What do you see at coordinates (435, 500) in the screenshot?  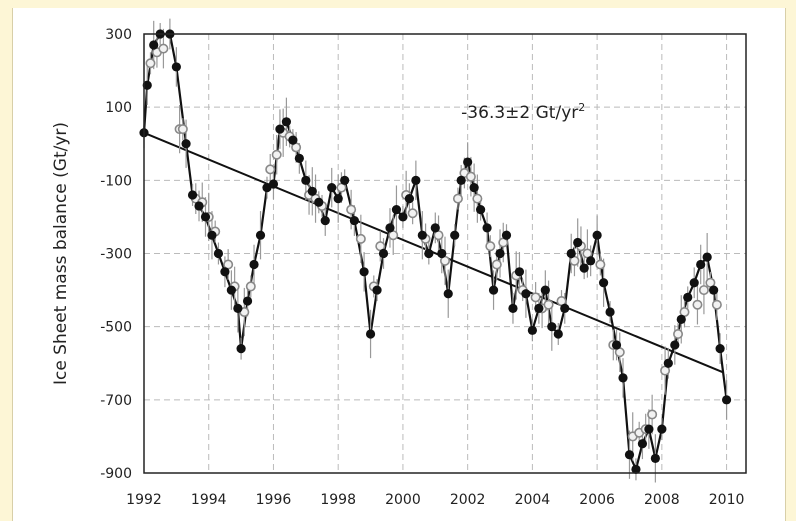 I see `x-tick-labels: 1992 1994 1996 1998 2000 2002 2004 2006 2008 2010` at bounding box center [435, 500].